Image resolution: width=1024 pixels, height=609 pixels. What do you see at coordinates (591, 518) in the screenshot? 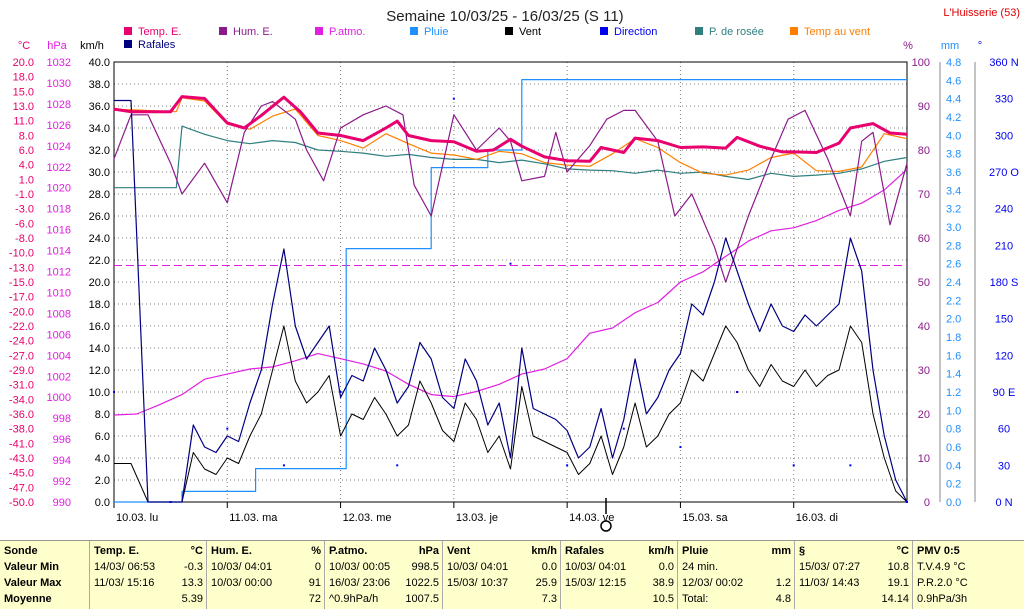
I see `day-label-4: 14.03. ve` at bounding box center [591, 518].